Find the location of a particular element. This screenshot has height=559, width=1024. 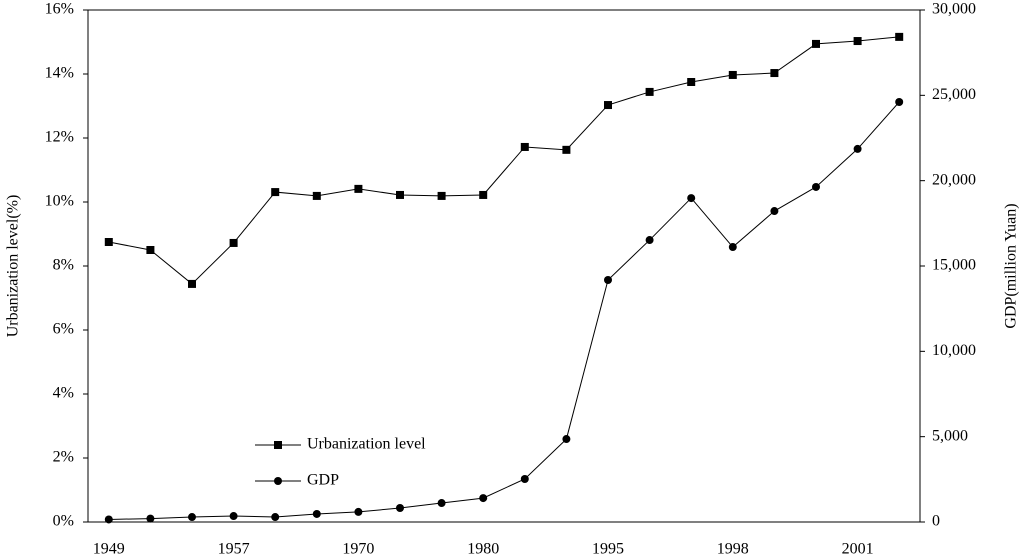

x-tick-label: 1980 is located at coordinates (483, 549).